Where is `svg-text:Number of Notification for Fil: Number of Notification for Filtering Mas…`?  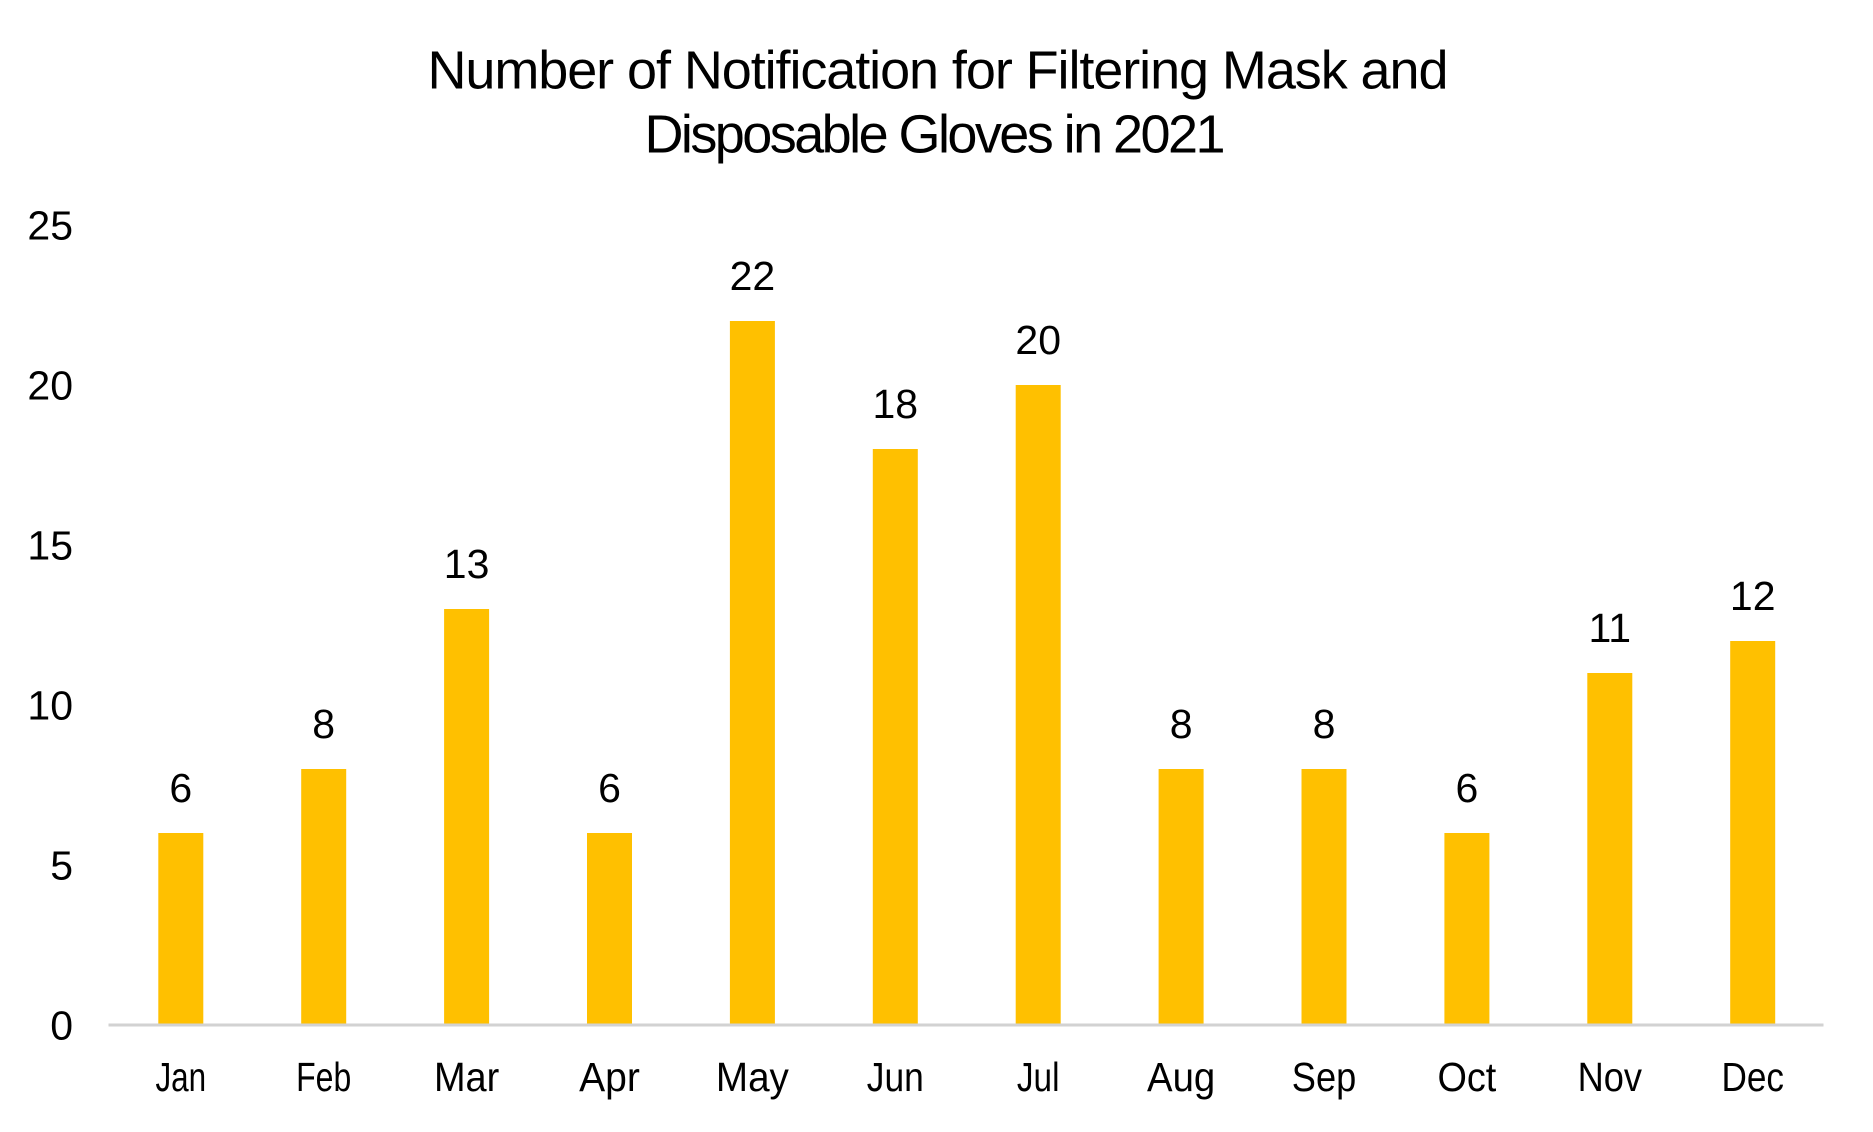
svg-text:Number of Notification for Fil: Number of Notification for Filtering Mas… is located at coordinates (938, 71).